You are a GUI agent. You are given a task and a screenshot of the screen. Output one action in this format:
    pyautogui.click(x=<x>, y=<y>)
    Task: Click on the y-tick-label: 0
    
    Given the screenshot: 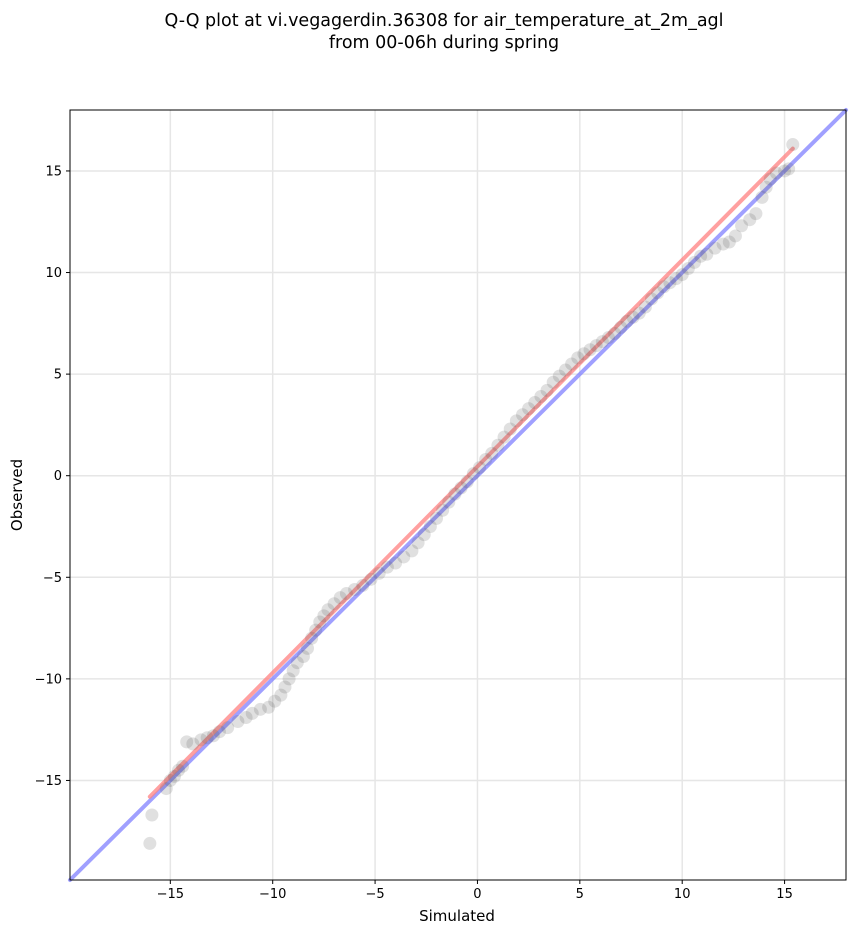 What is the action you would take?
    pyautogui.click(x=58, y=476)
    